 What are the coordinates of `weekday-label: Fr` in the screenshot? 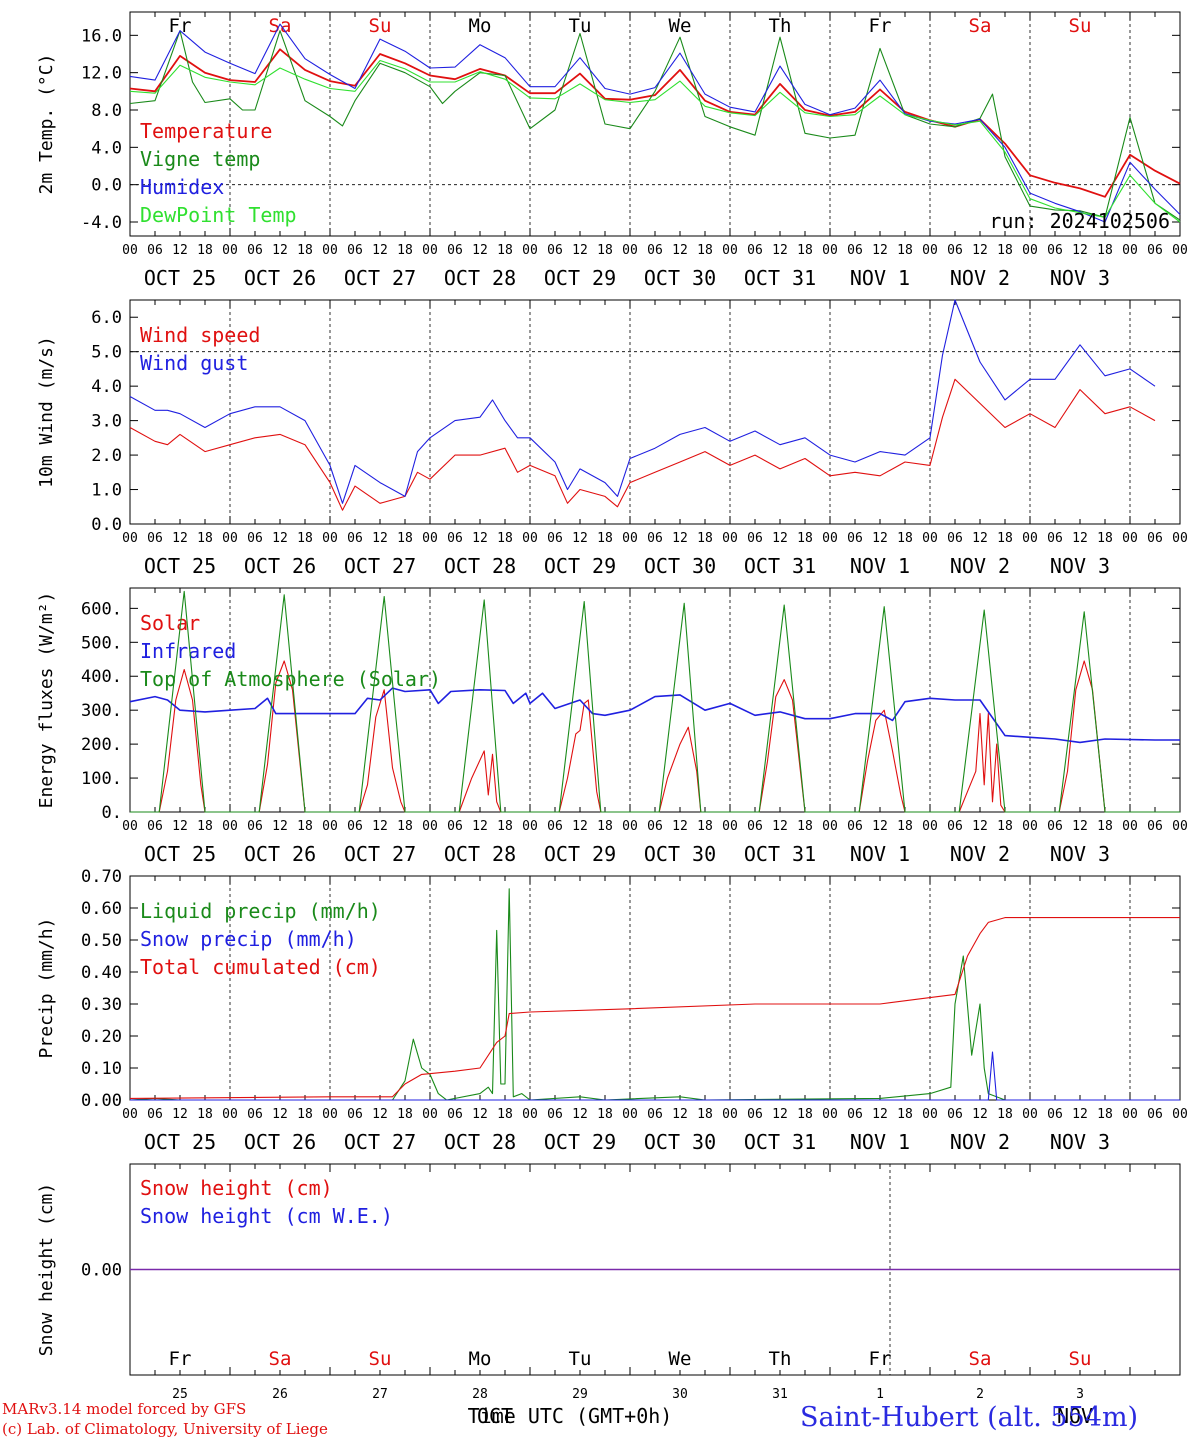 It's located at (880, 26).